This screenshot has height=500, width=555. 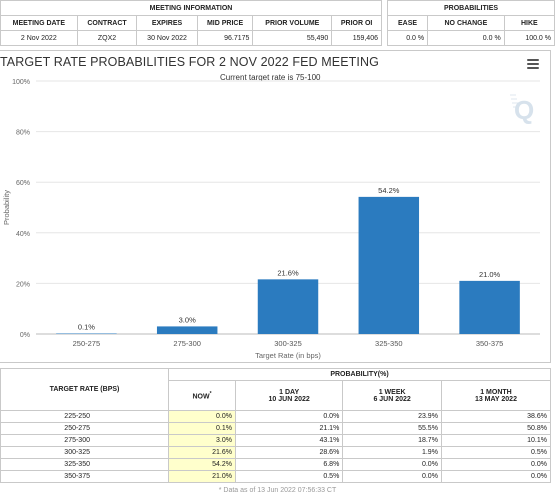 I want to click on prior-oi-value: 159,406, so click(x=356, y=38).